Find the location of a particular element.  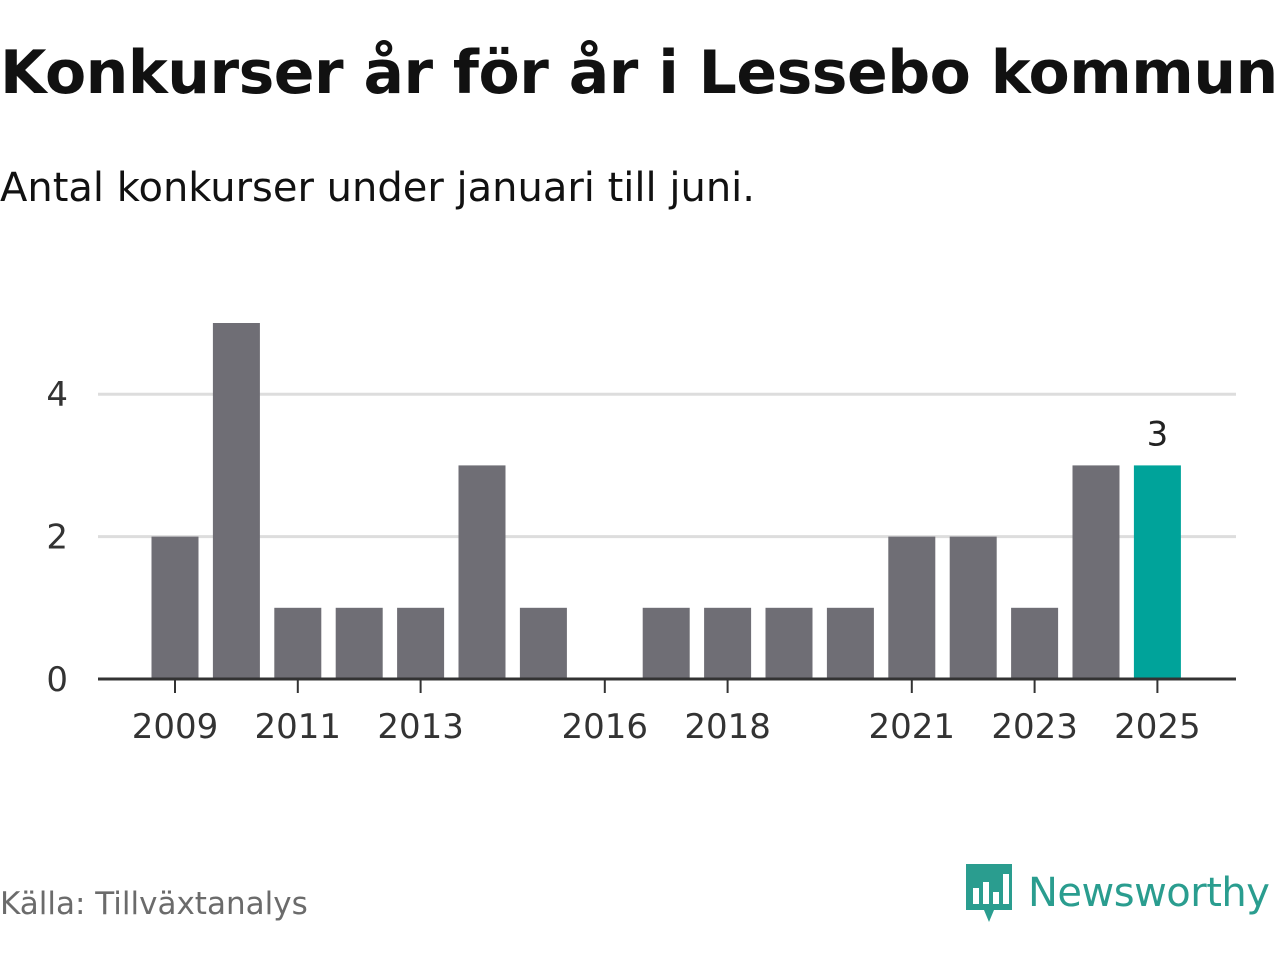

bar-2015 is located at coordinates (543, 643).